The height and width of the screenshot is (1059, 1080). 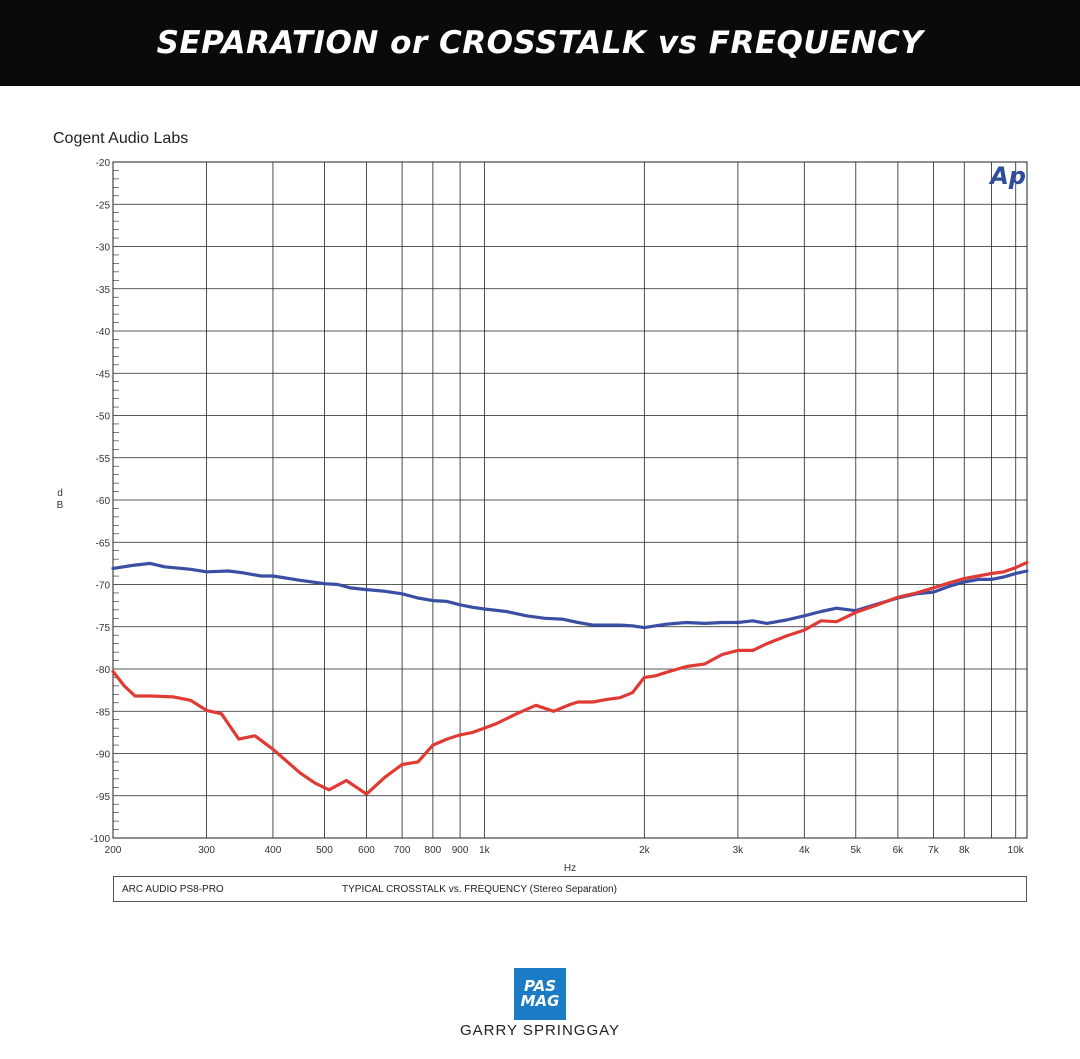 What do you see at coordinates (103, 163) in the screenshot?
I see `y-tick-label: -20` at bounding box center [103, 163].